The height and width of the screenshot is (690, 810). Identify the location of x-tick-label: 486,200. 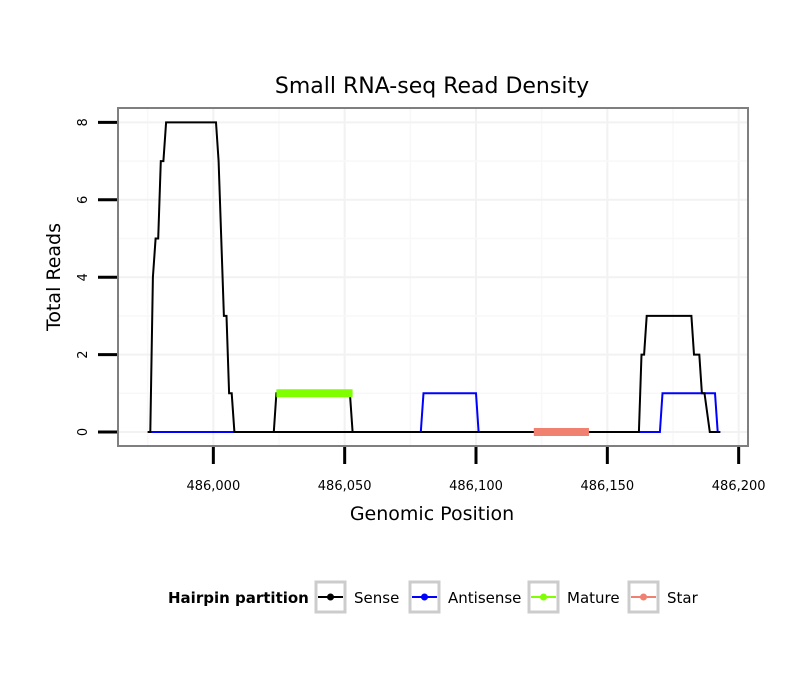
(739, 486).